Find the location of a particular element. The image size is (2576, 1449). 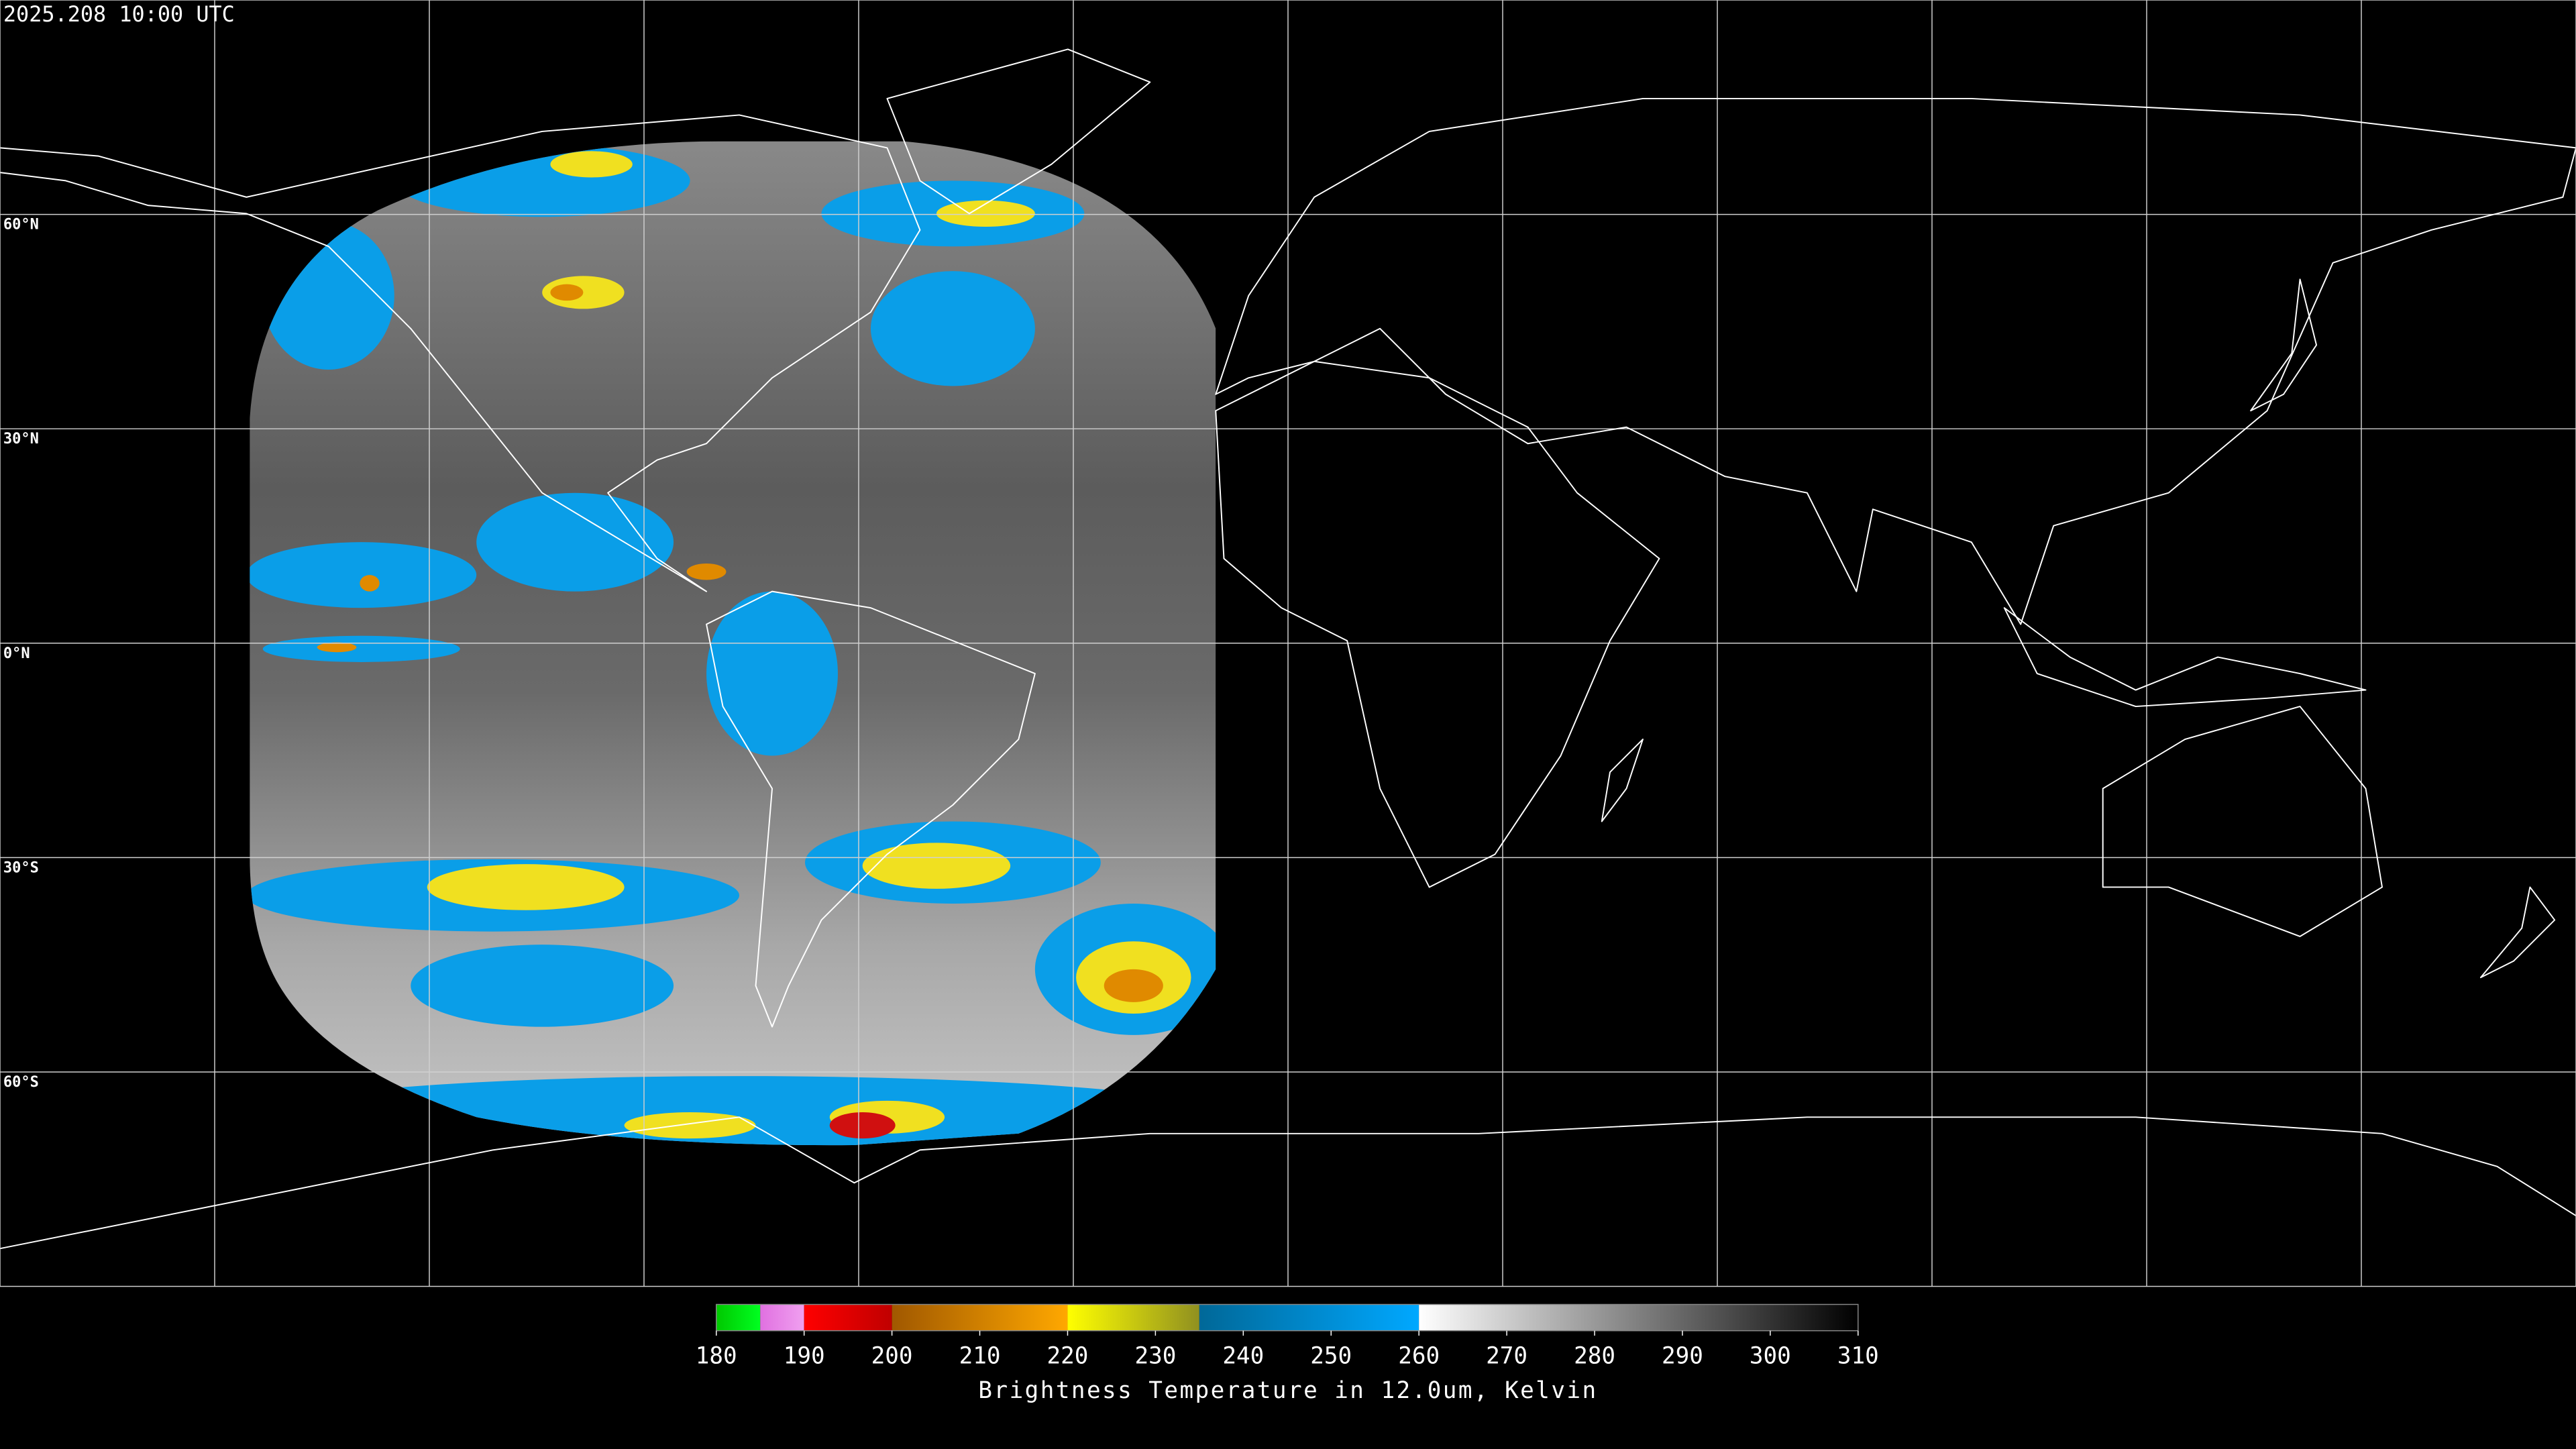

timestamp: 2025.208 10:00 UTC is located at coordinates (119, 14).